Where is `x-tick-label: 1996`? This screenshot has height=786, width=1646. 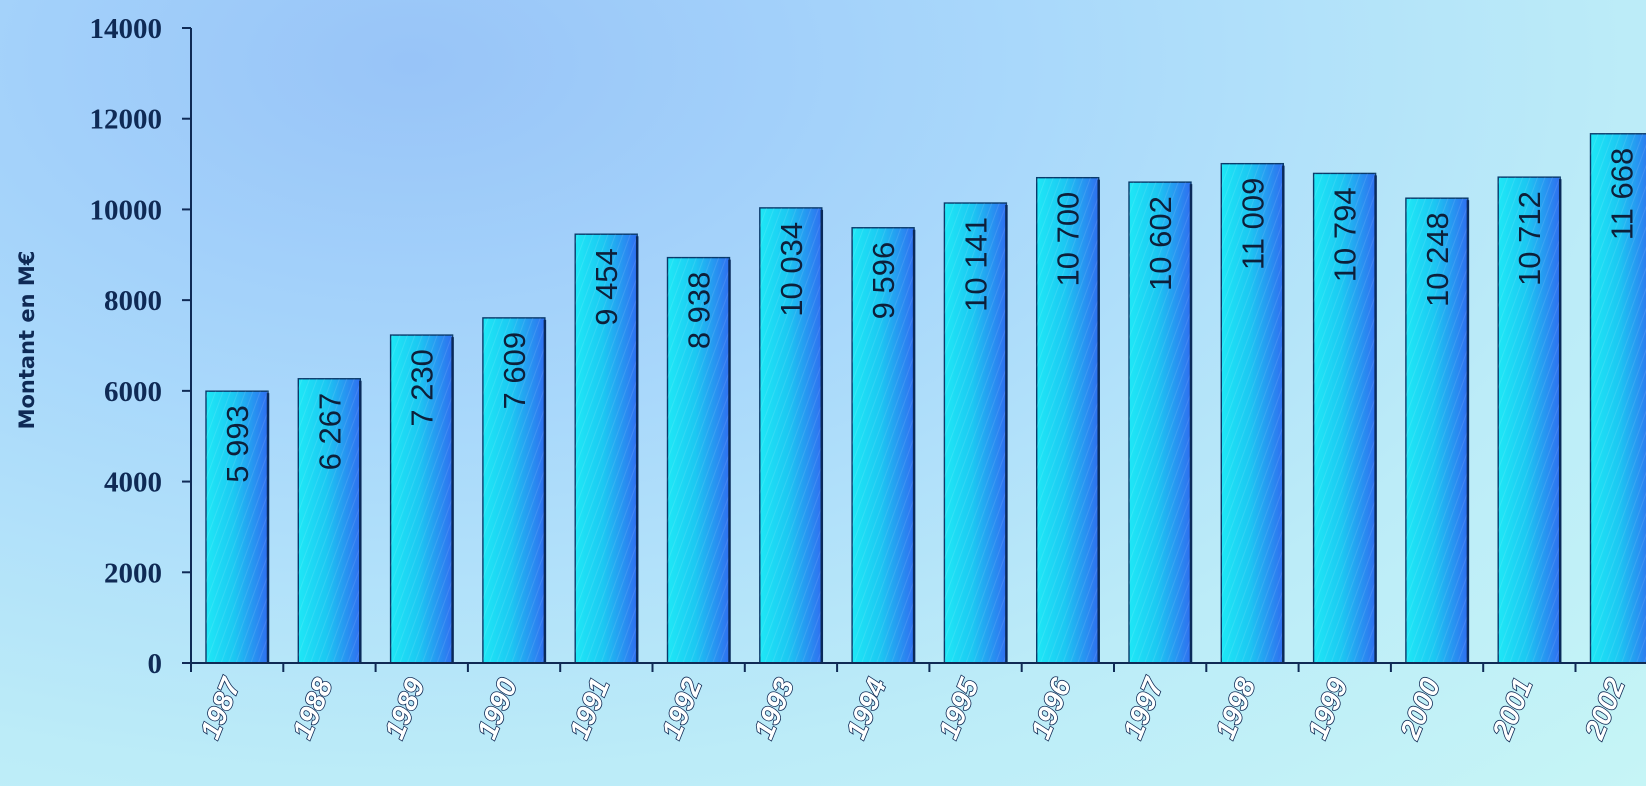
x-tick-label: 1996 is located at coordinates (1051, 708).